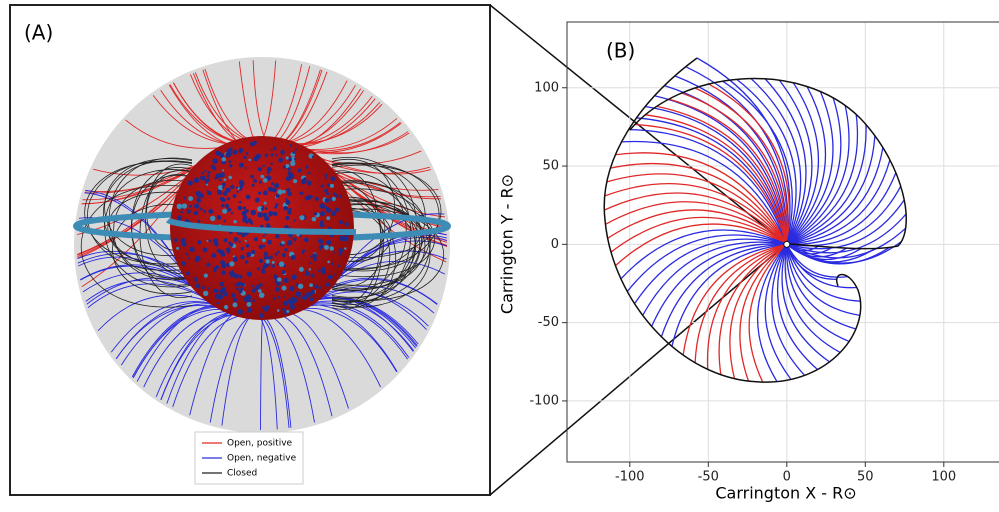 The height and width of the screenshot is (512, 999). Describe the element at coordinates (865, 477) in the screenshot. I see `x-tick-label: 50` at that location.